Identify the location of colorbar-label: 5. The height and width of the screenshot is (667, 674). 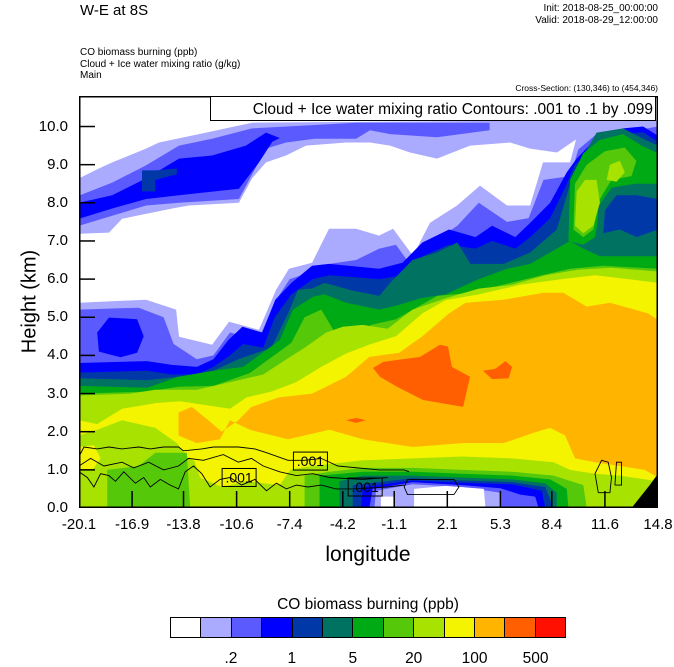
(353, 658).